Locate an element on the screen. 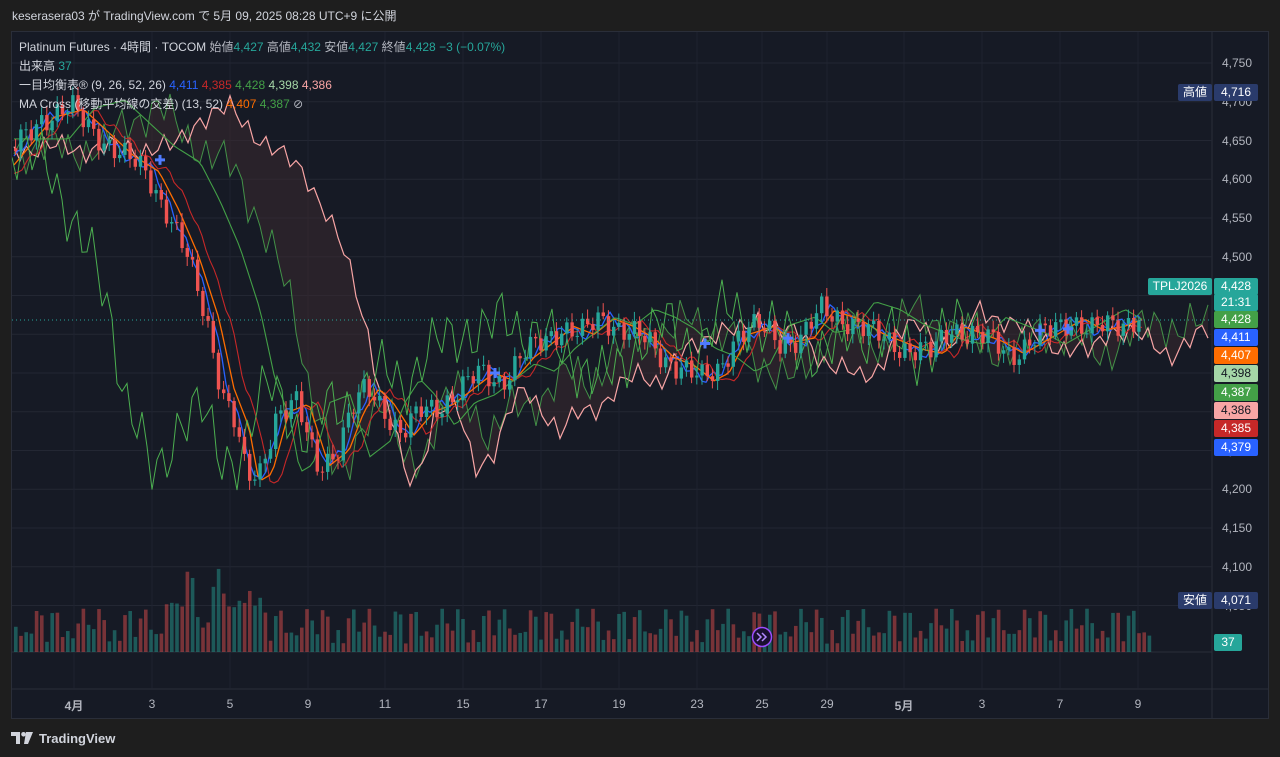 The image size is (1280, 757). time-tick: 25 is located at coordinates (762, 704).